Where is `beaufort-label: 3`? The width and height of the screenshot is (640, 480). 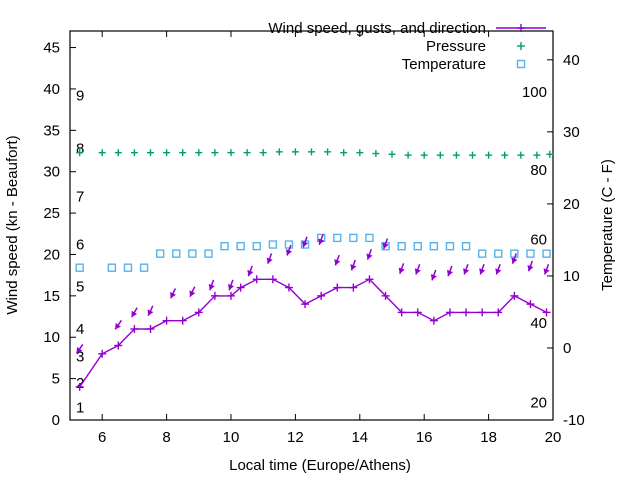
beaufort-label: 3 is located at coordinates (80, 356).